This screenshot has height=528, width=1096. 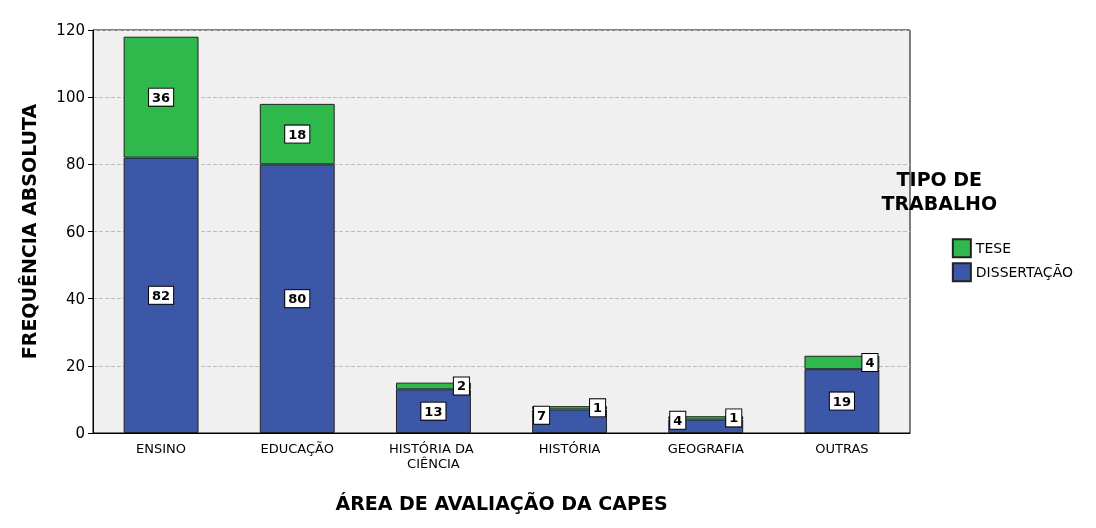 What do you see at coordinates (297, 448) in the screenshot?
I see `x-tick-label: EDUCAÇÃO` at bounding box center [297, 448].